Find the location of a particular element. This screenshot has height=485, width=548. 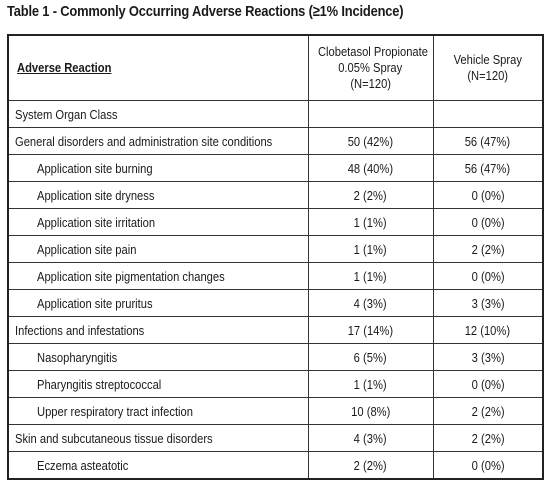

header-vehicle: Vehicle Spray (N=120) is located at coordinates (488, 67).